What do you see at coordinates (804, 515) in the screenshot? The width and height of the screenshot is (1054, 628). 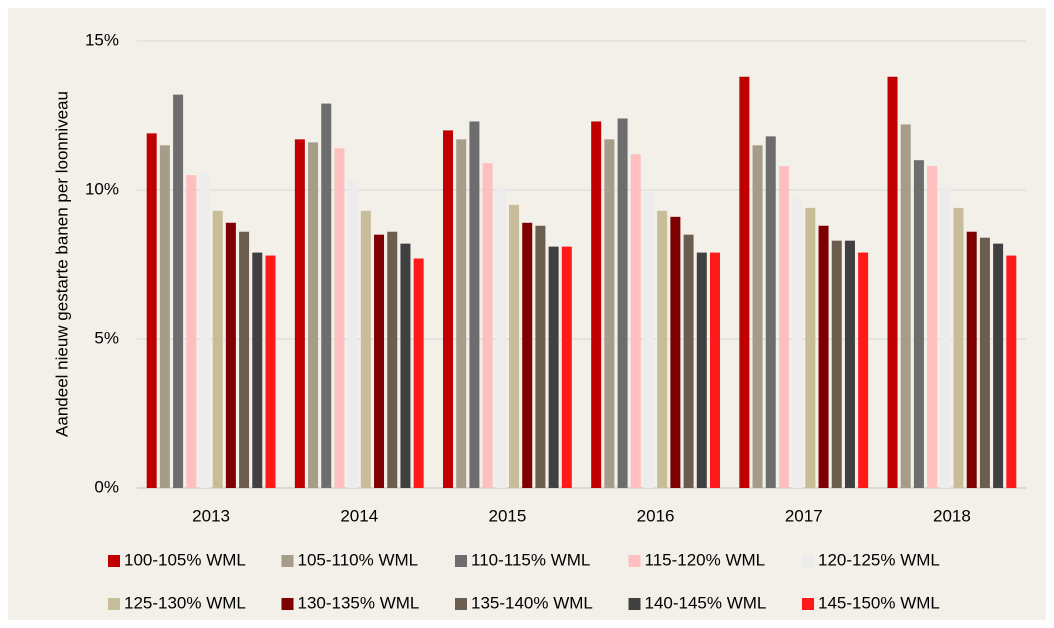 I see `x-tick-label: 2017` at bounding box center [804, 515].